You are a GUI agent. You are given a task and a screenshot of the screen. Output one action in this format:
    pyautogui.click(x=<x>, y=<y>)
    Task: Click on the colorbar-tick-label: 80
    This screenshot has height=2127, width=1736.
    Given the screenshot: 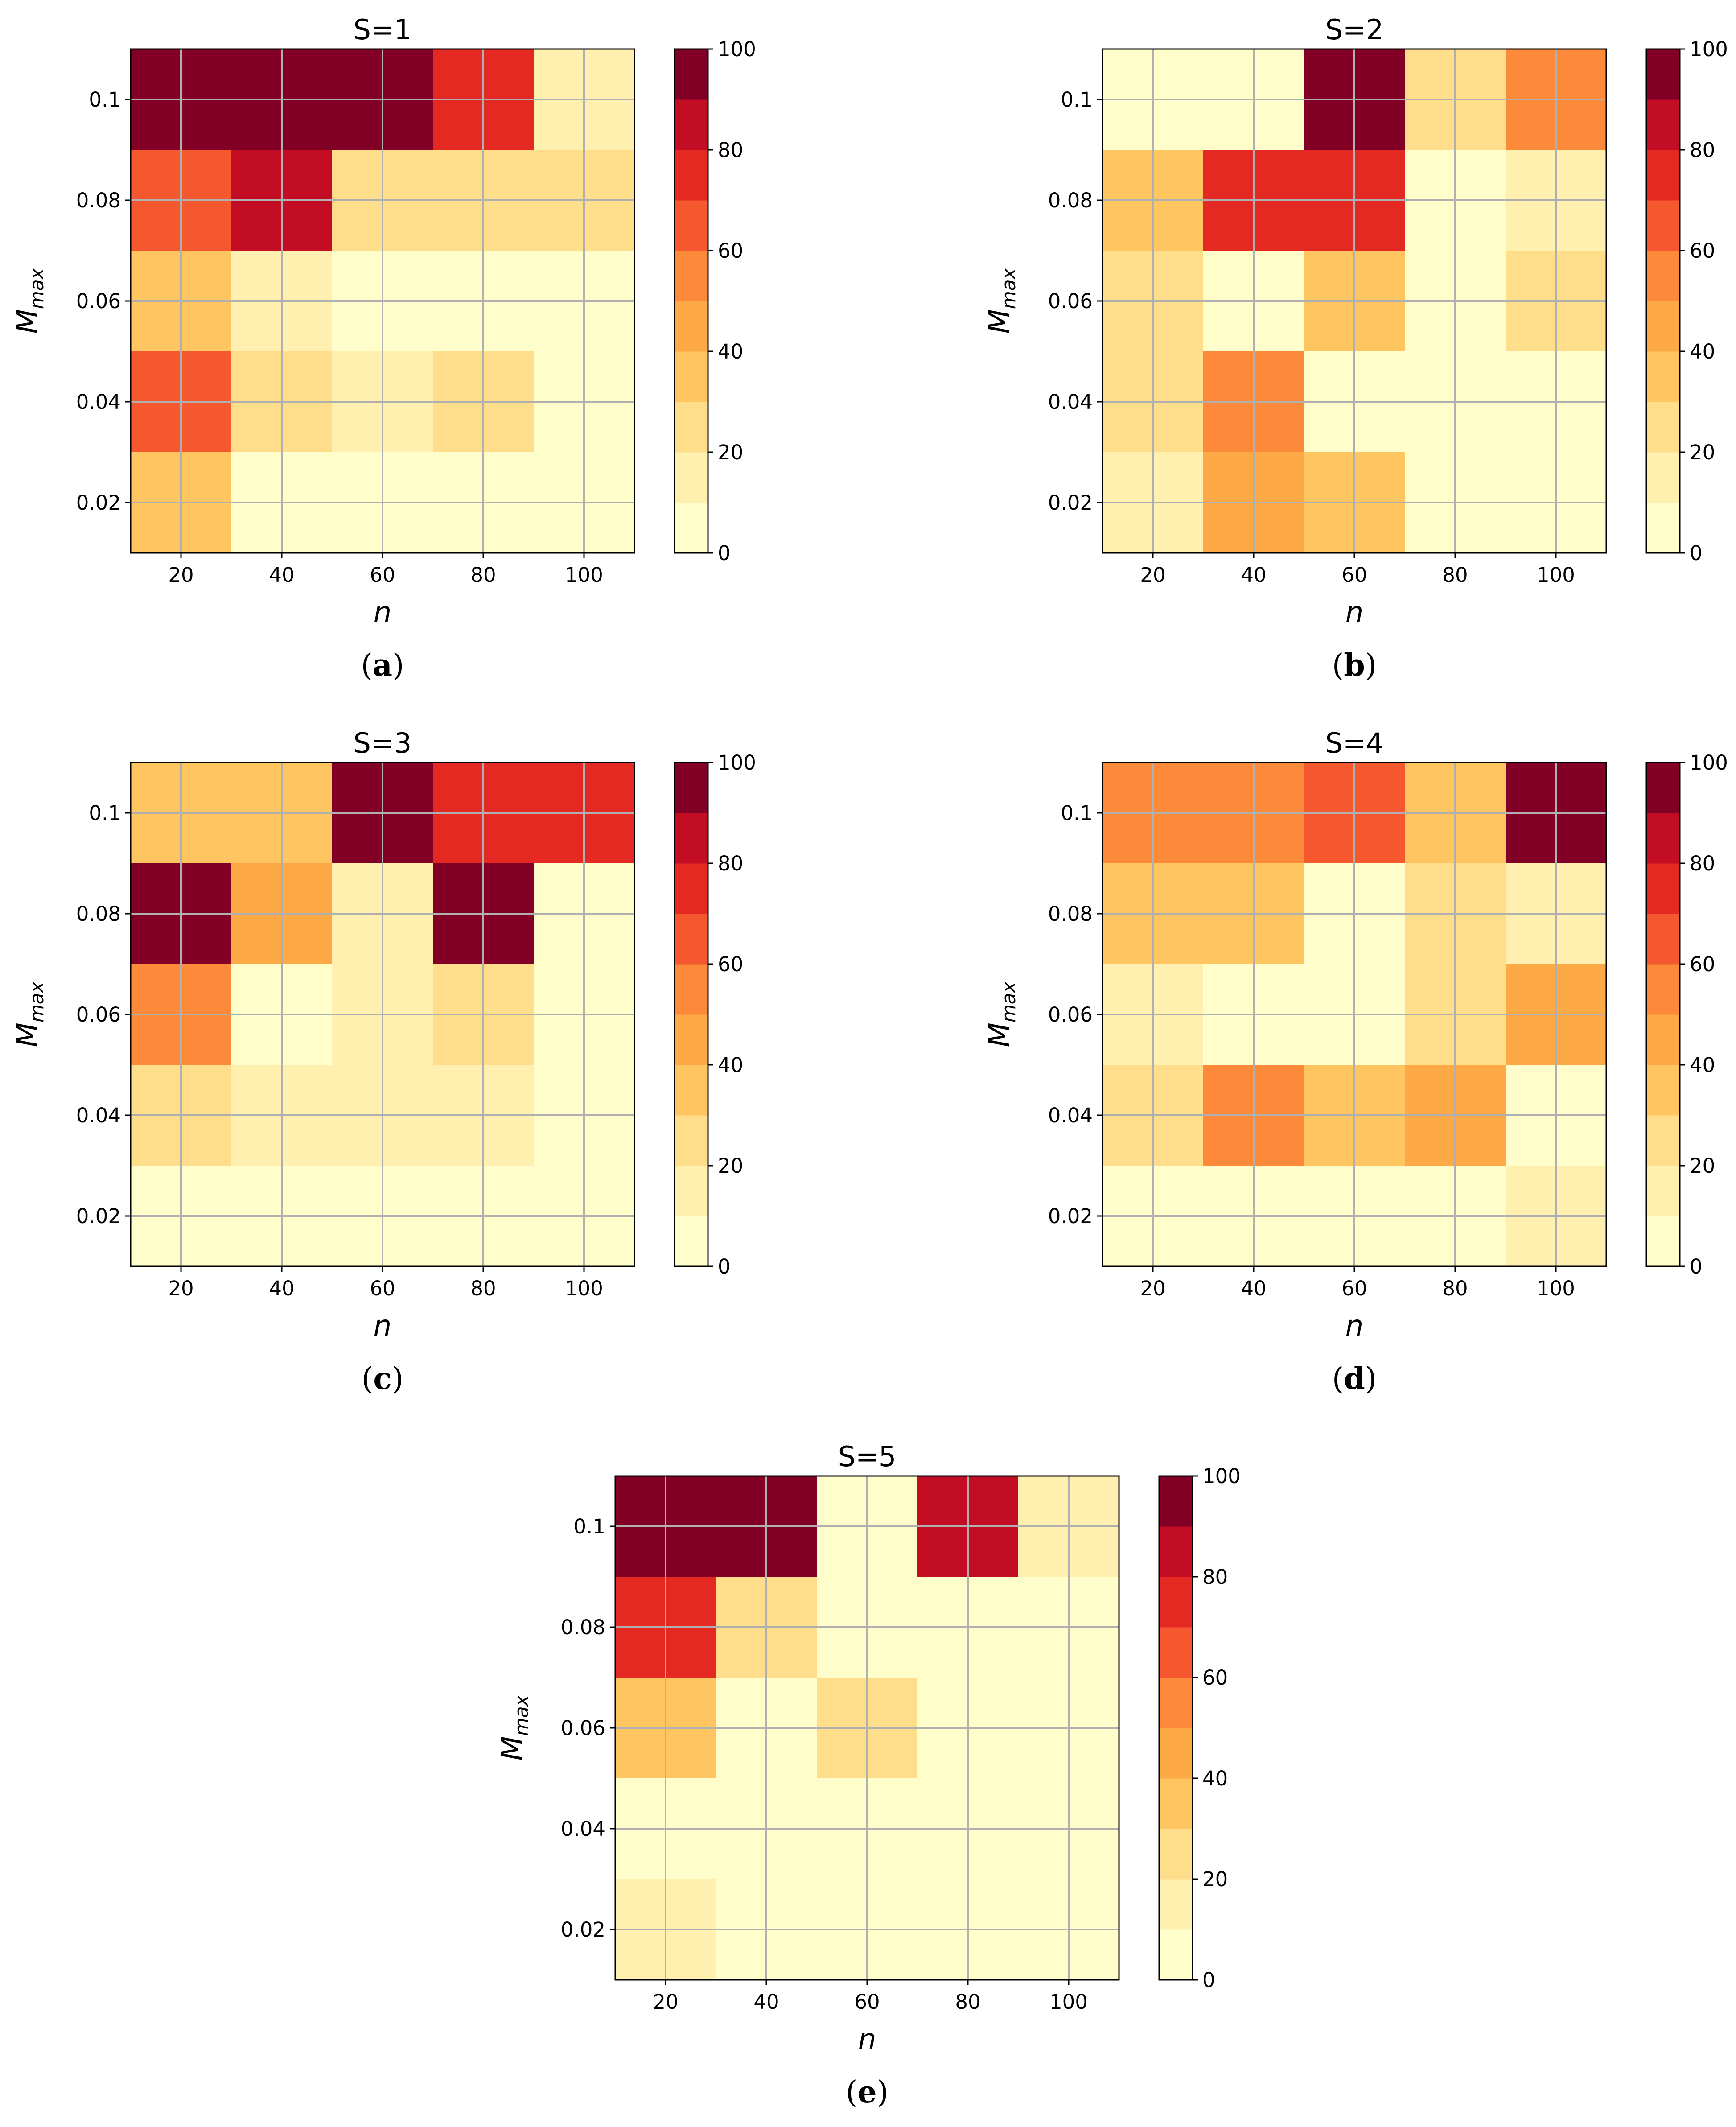 What is the action you would take?
    pyautogui.click(x=731, y=863)
    